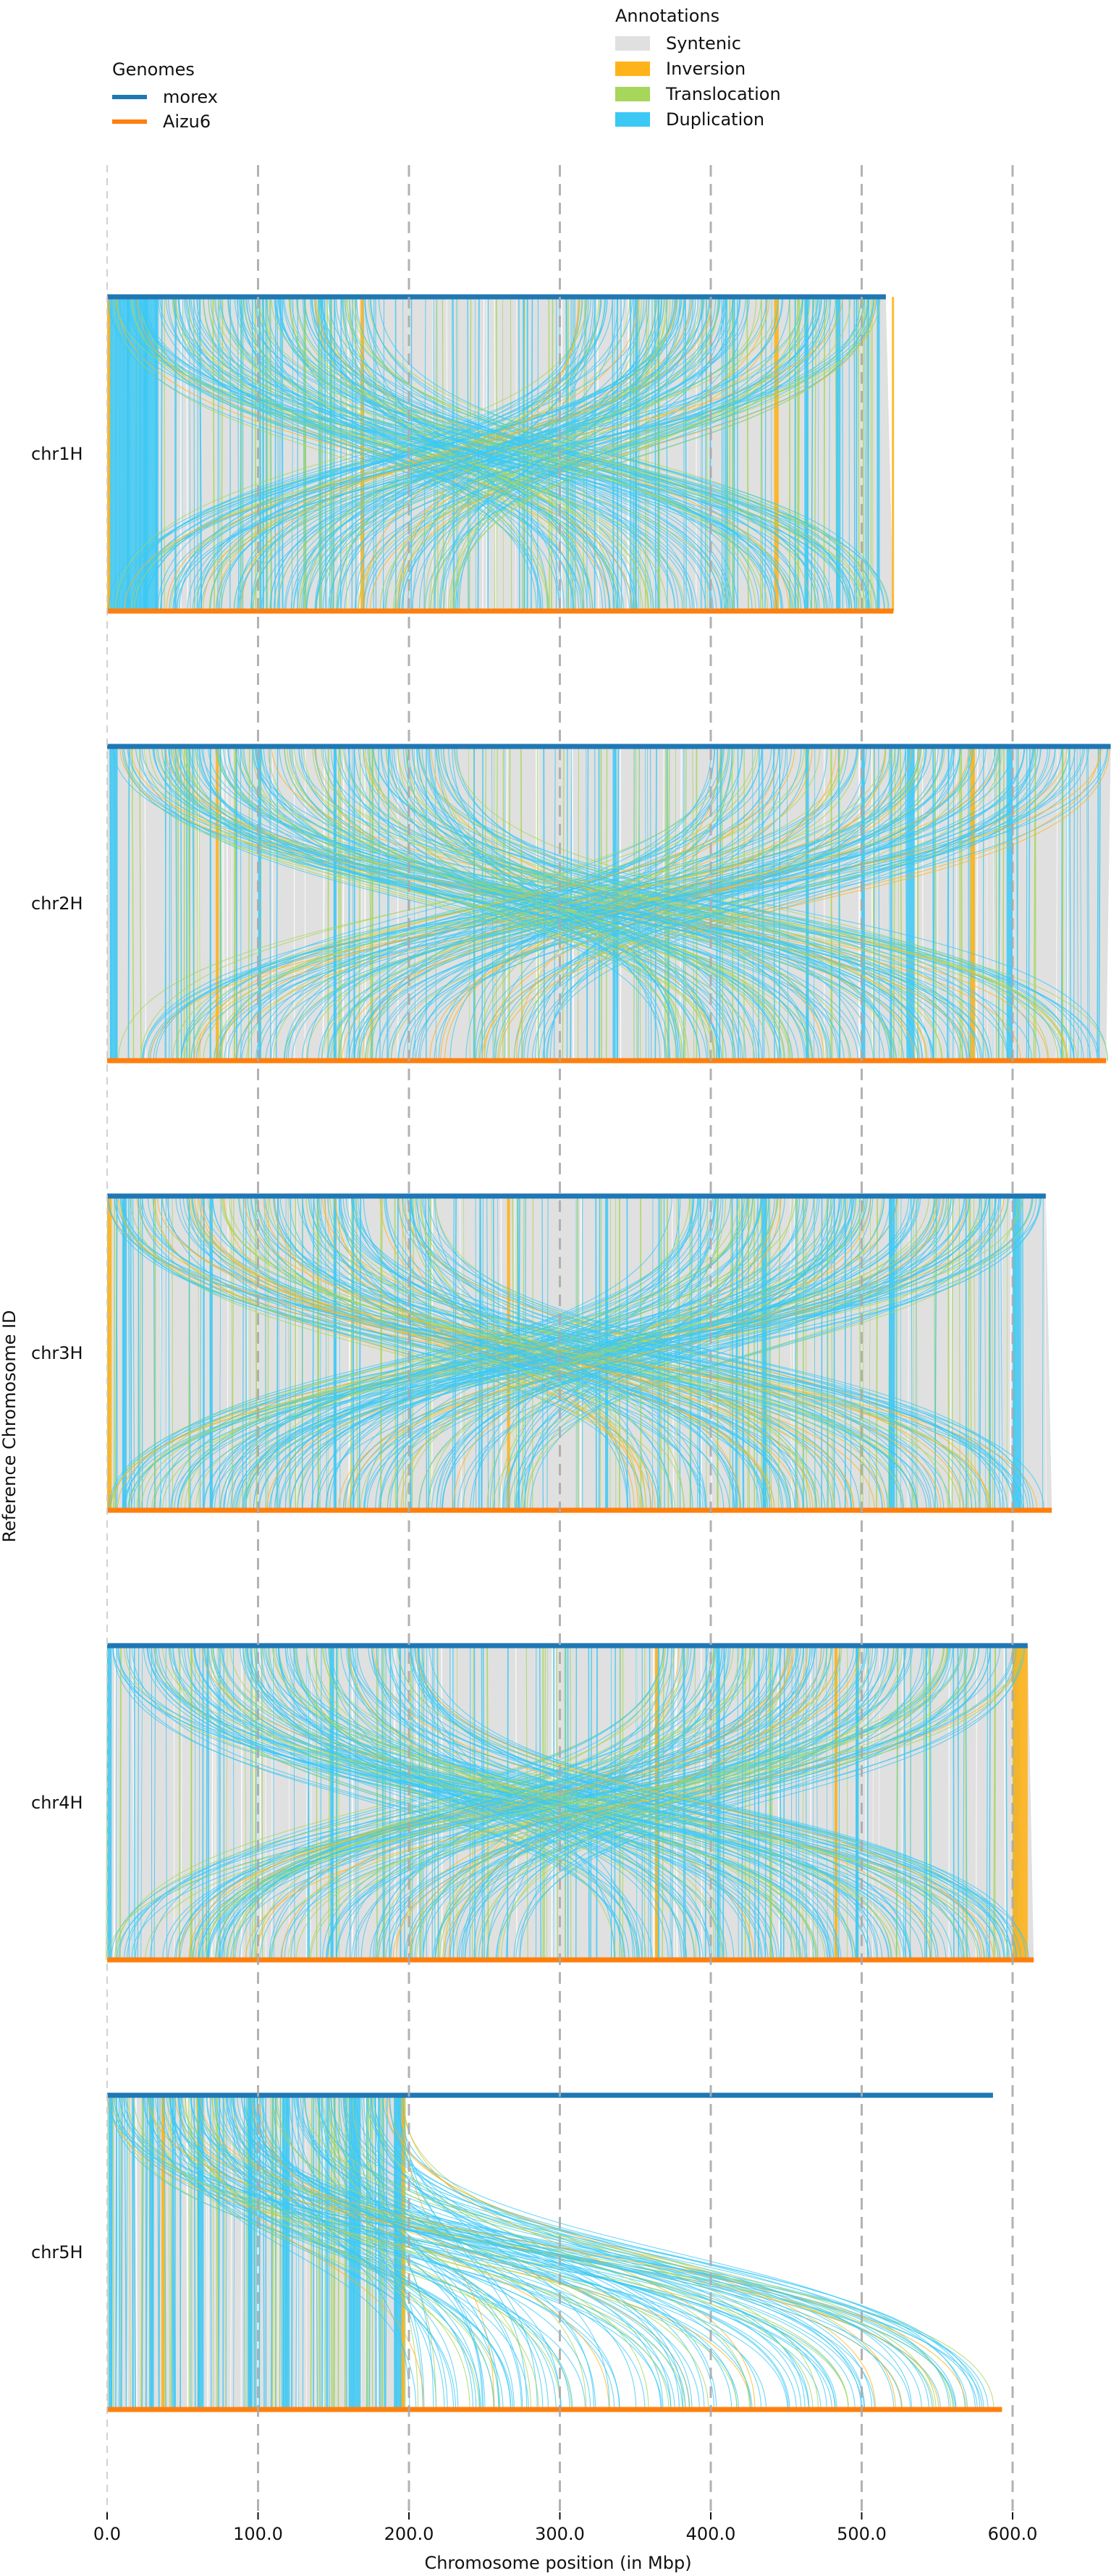 Image resolution: width=1119 pixels, height=2576 pixels. I want to click on legend-swatch-syntenic, so click(632, 43).